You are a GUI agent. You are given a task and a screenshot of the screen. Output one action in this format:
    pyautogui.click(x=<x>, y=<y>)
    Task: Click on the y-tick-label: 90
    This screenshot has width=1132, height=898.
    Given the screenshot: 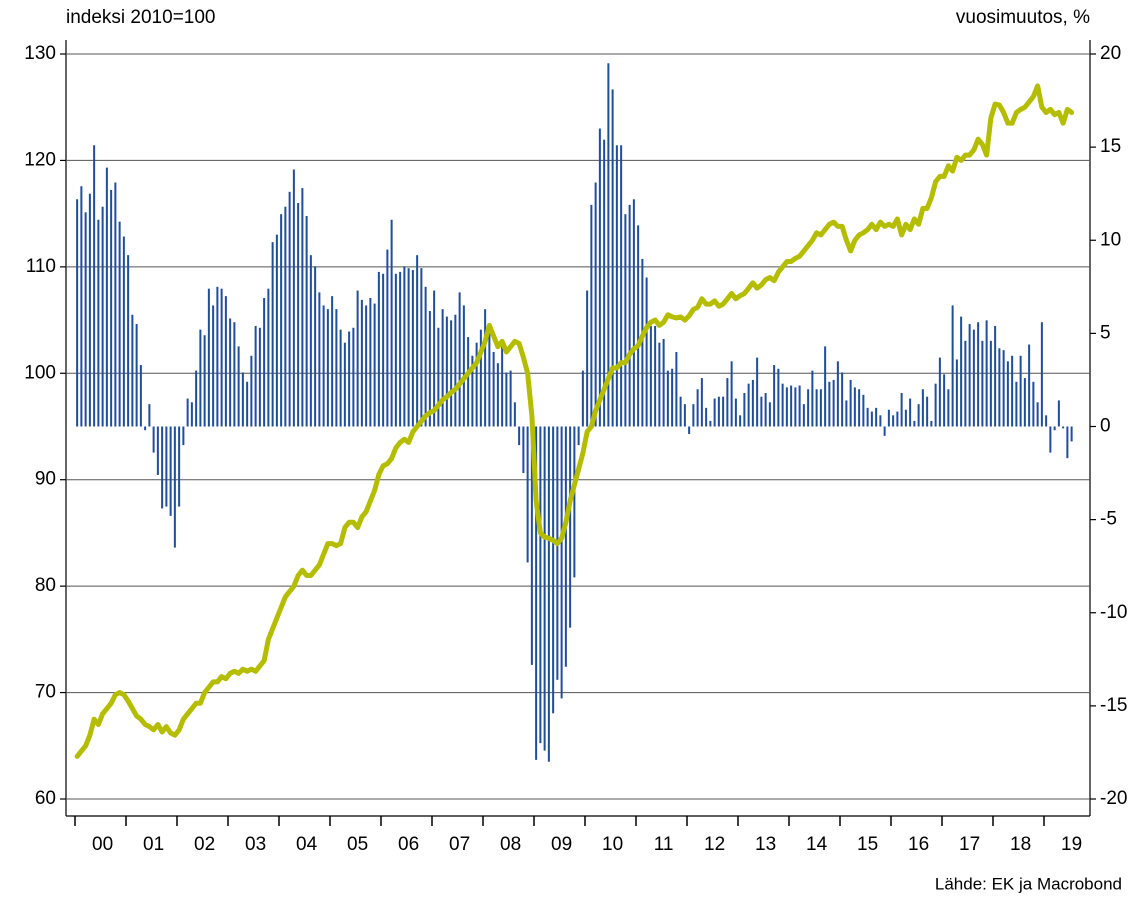 What is the action you would take?
    pyautogui.click(x=45, y=479)
    